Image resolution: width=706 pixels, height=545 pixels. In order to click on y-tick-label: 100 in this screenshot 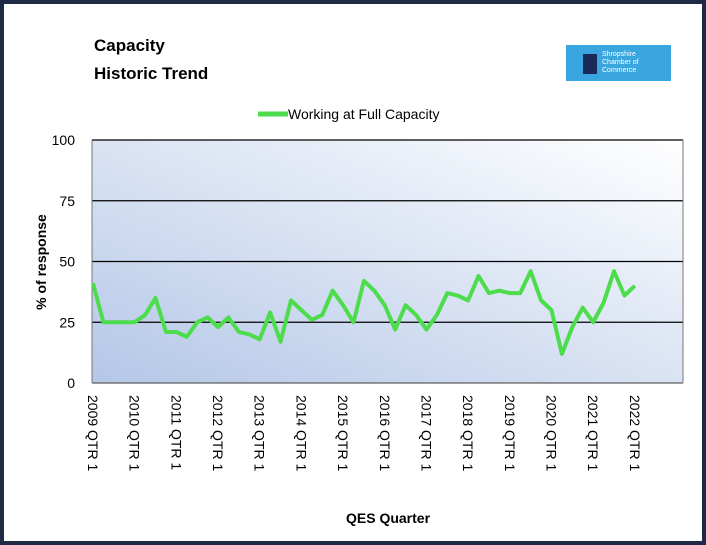, I will do `click(64, 140)`.